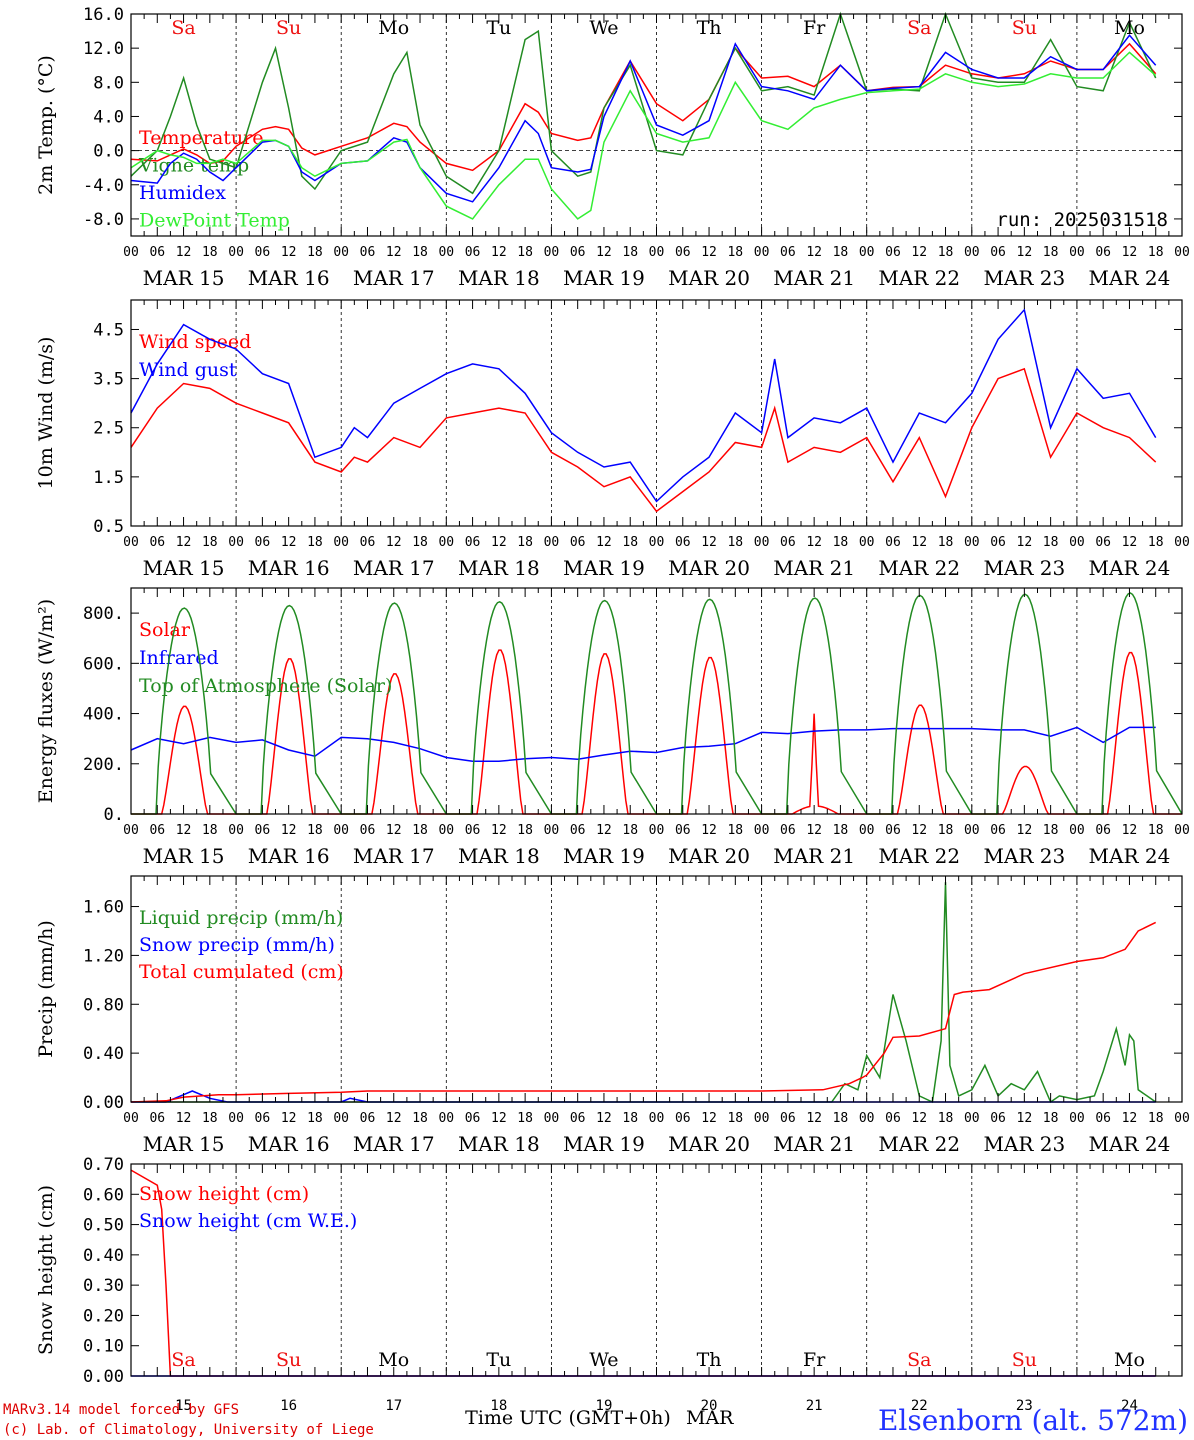  I want to click on y-tick-label: 600., so click(103, 664).